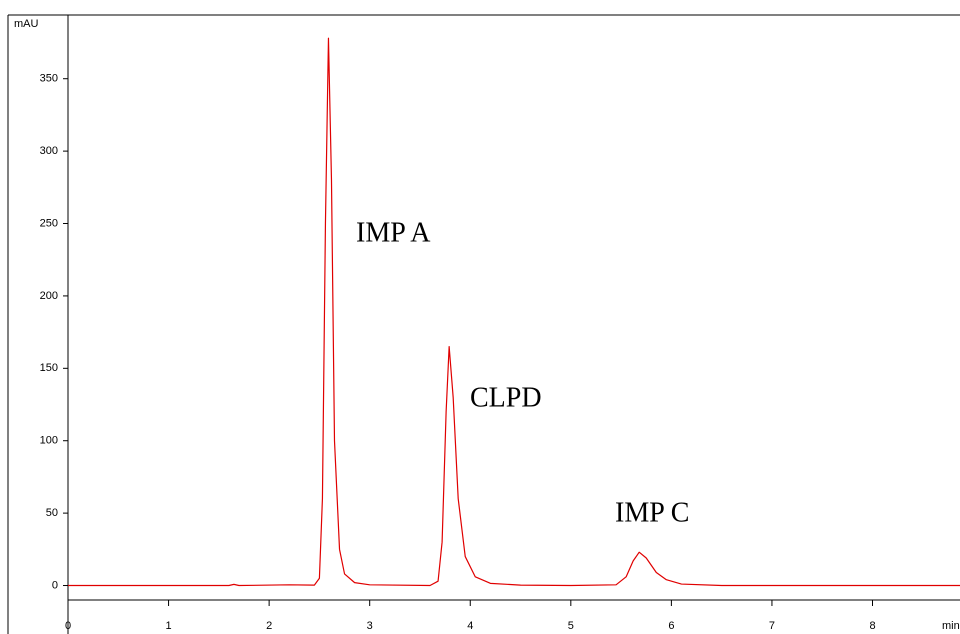 The width and height of the screenshot is (960, 634). Describe the element at coordinates (26, 24) in the screenshot. I see `y-axis-label: mAU` at that location.